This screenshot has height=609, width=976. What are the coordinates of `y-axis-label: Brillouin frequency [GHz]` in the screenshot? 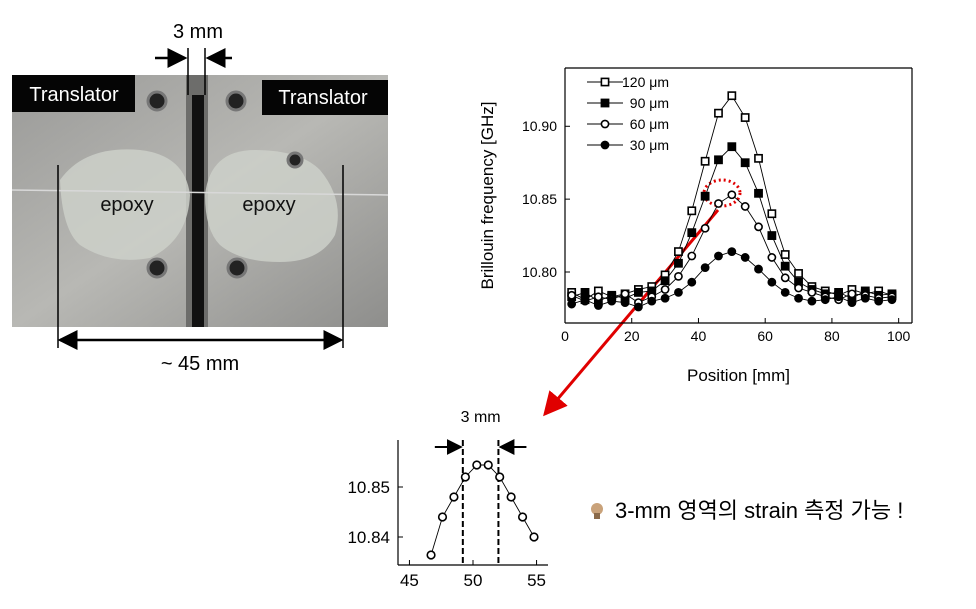 It's located at (487, 195).